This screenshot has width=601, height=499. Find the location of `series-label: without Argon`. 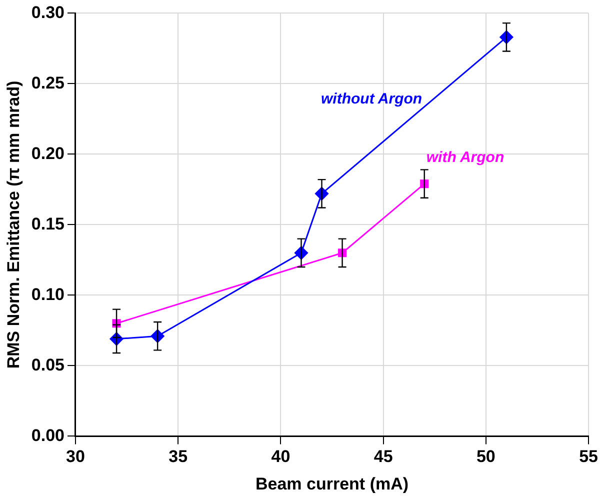

series-label: without Argon is located at coordinates (371, 99).